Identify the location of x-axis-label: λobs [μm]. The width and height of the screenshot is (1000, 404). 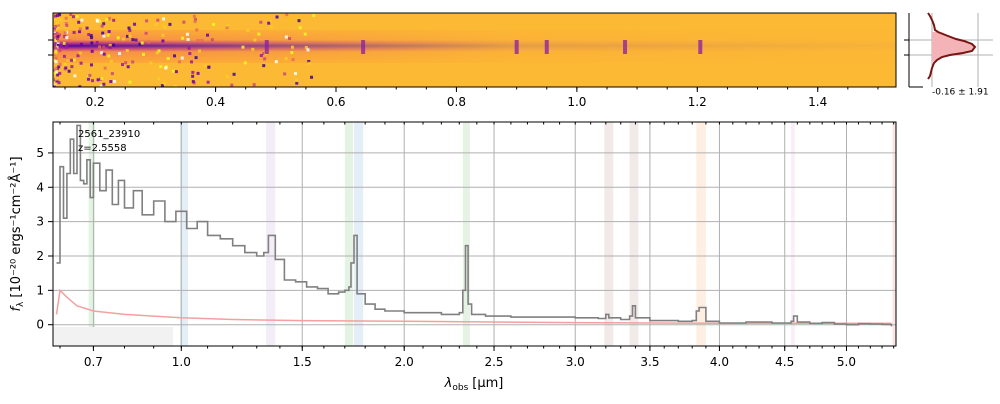
(474, 384).